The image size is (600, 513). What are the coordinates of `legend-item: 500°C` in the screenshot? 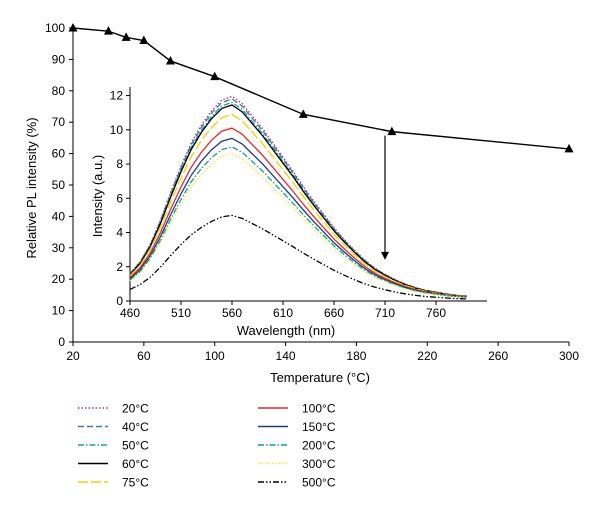 It's located at (297, 483).